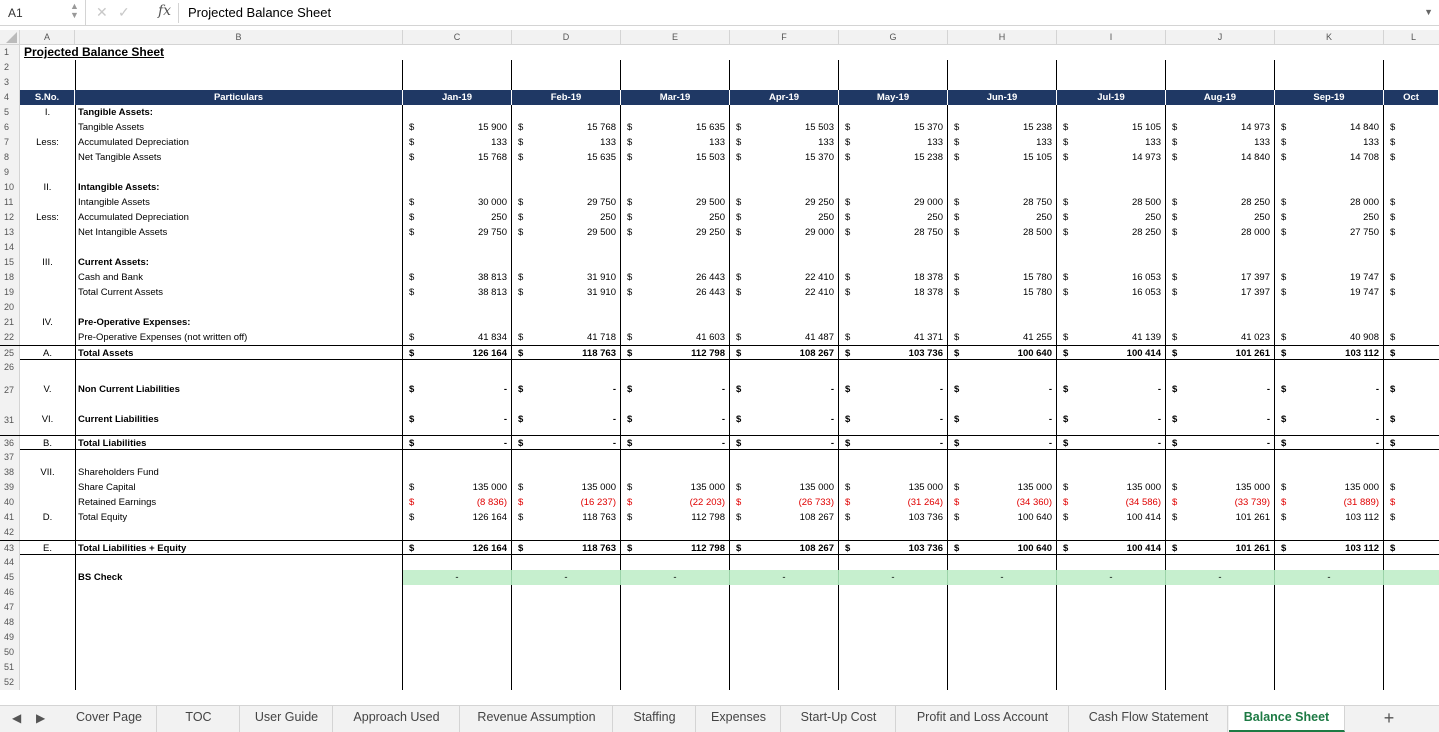 The image size is (1439, 732). Describe the element at coordinates (903, 157) in the screenshot. I see `value-cell: 15 238` at that location.